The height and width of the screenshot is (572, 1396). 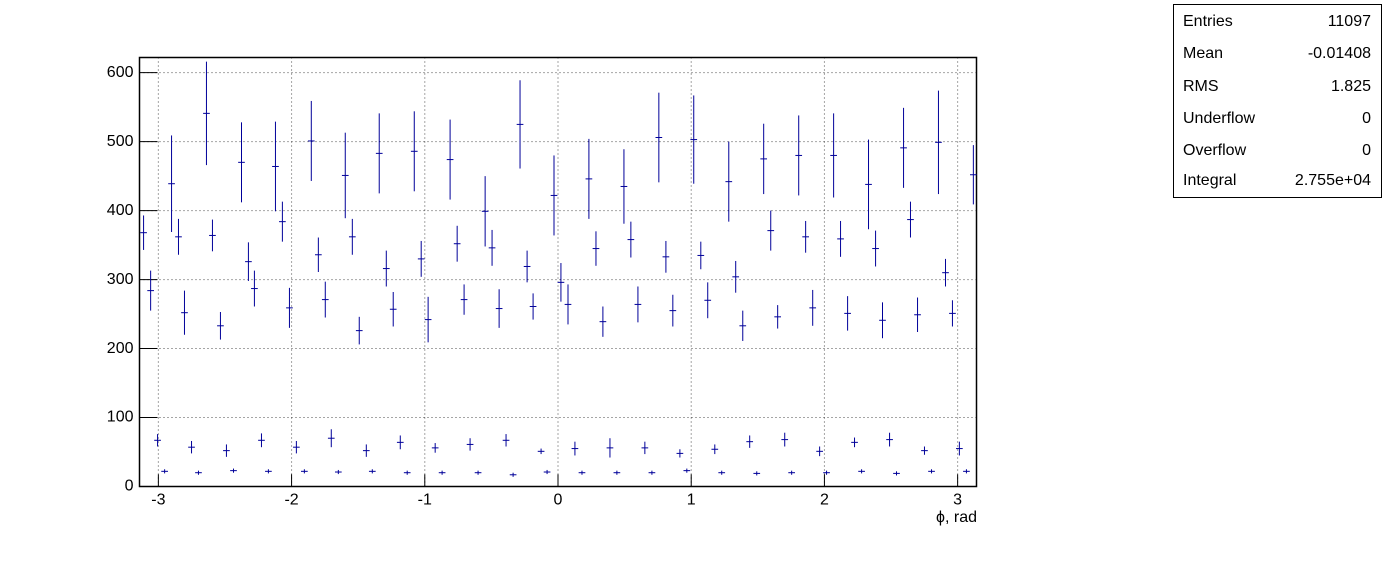 What do you see at coordinates (1351, 86) in the screenshot?
I see `stats-value: 1.825` at bounding box center [1351, 86].